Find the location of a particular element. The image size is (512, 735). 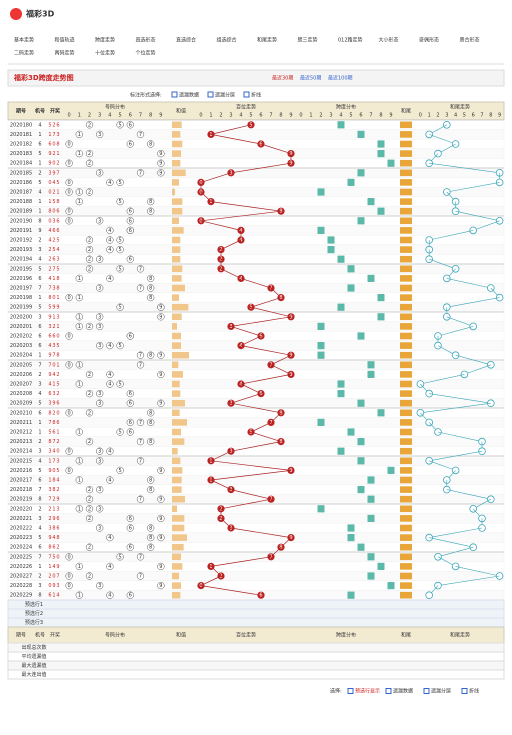

nav-link: 跨度走势 is located at coordinates (105, 40).